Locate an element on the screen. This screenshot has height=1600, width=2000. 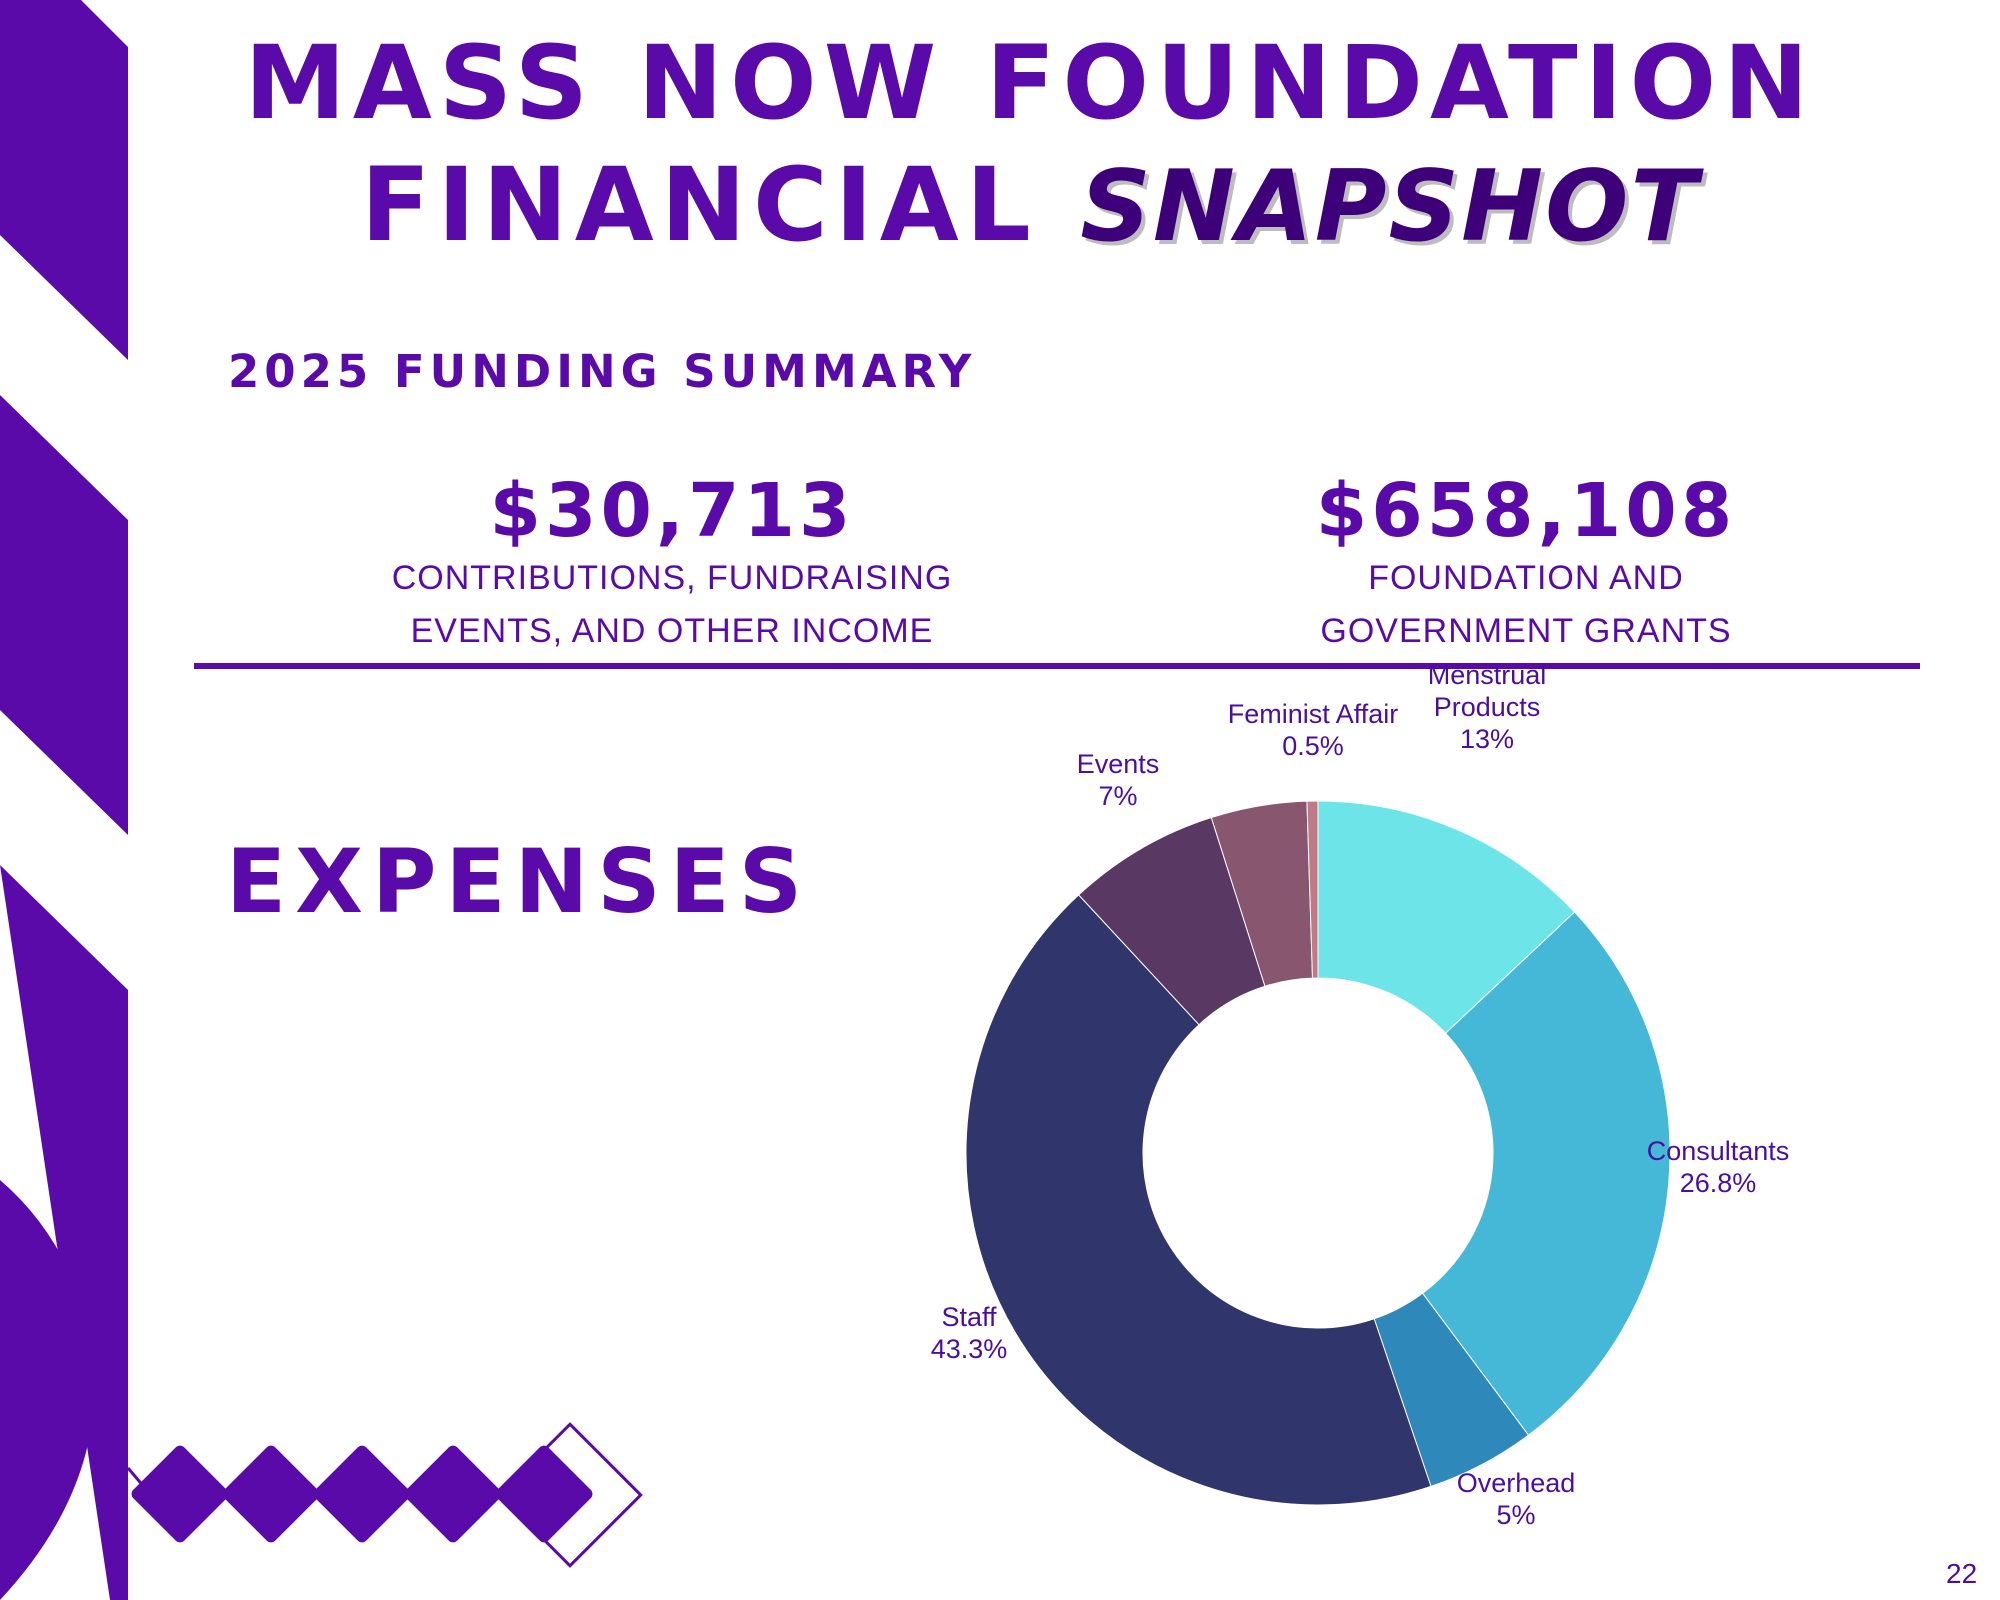
label-feminist-affair: Feminist Affair 0.5% is located at coordinates (1313, 730).